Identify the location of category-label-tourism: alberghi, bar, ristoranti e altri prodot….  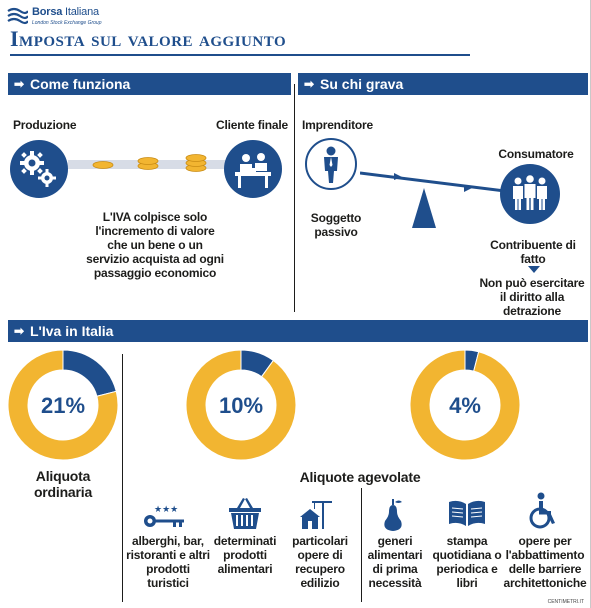
(168, 562).